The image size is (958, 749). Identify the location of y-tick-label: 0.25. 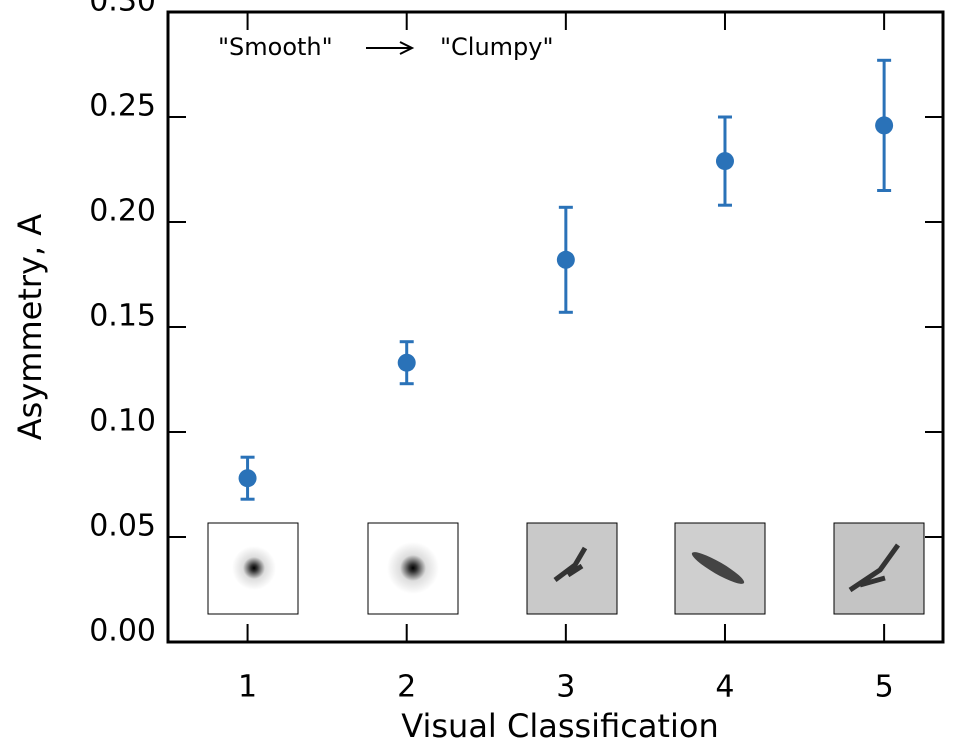
(122, 106).